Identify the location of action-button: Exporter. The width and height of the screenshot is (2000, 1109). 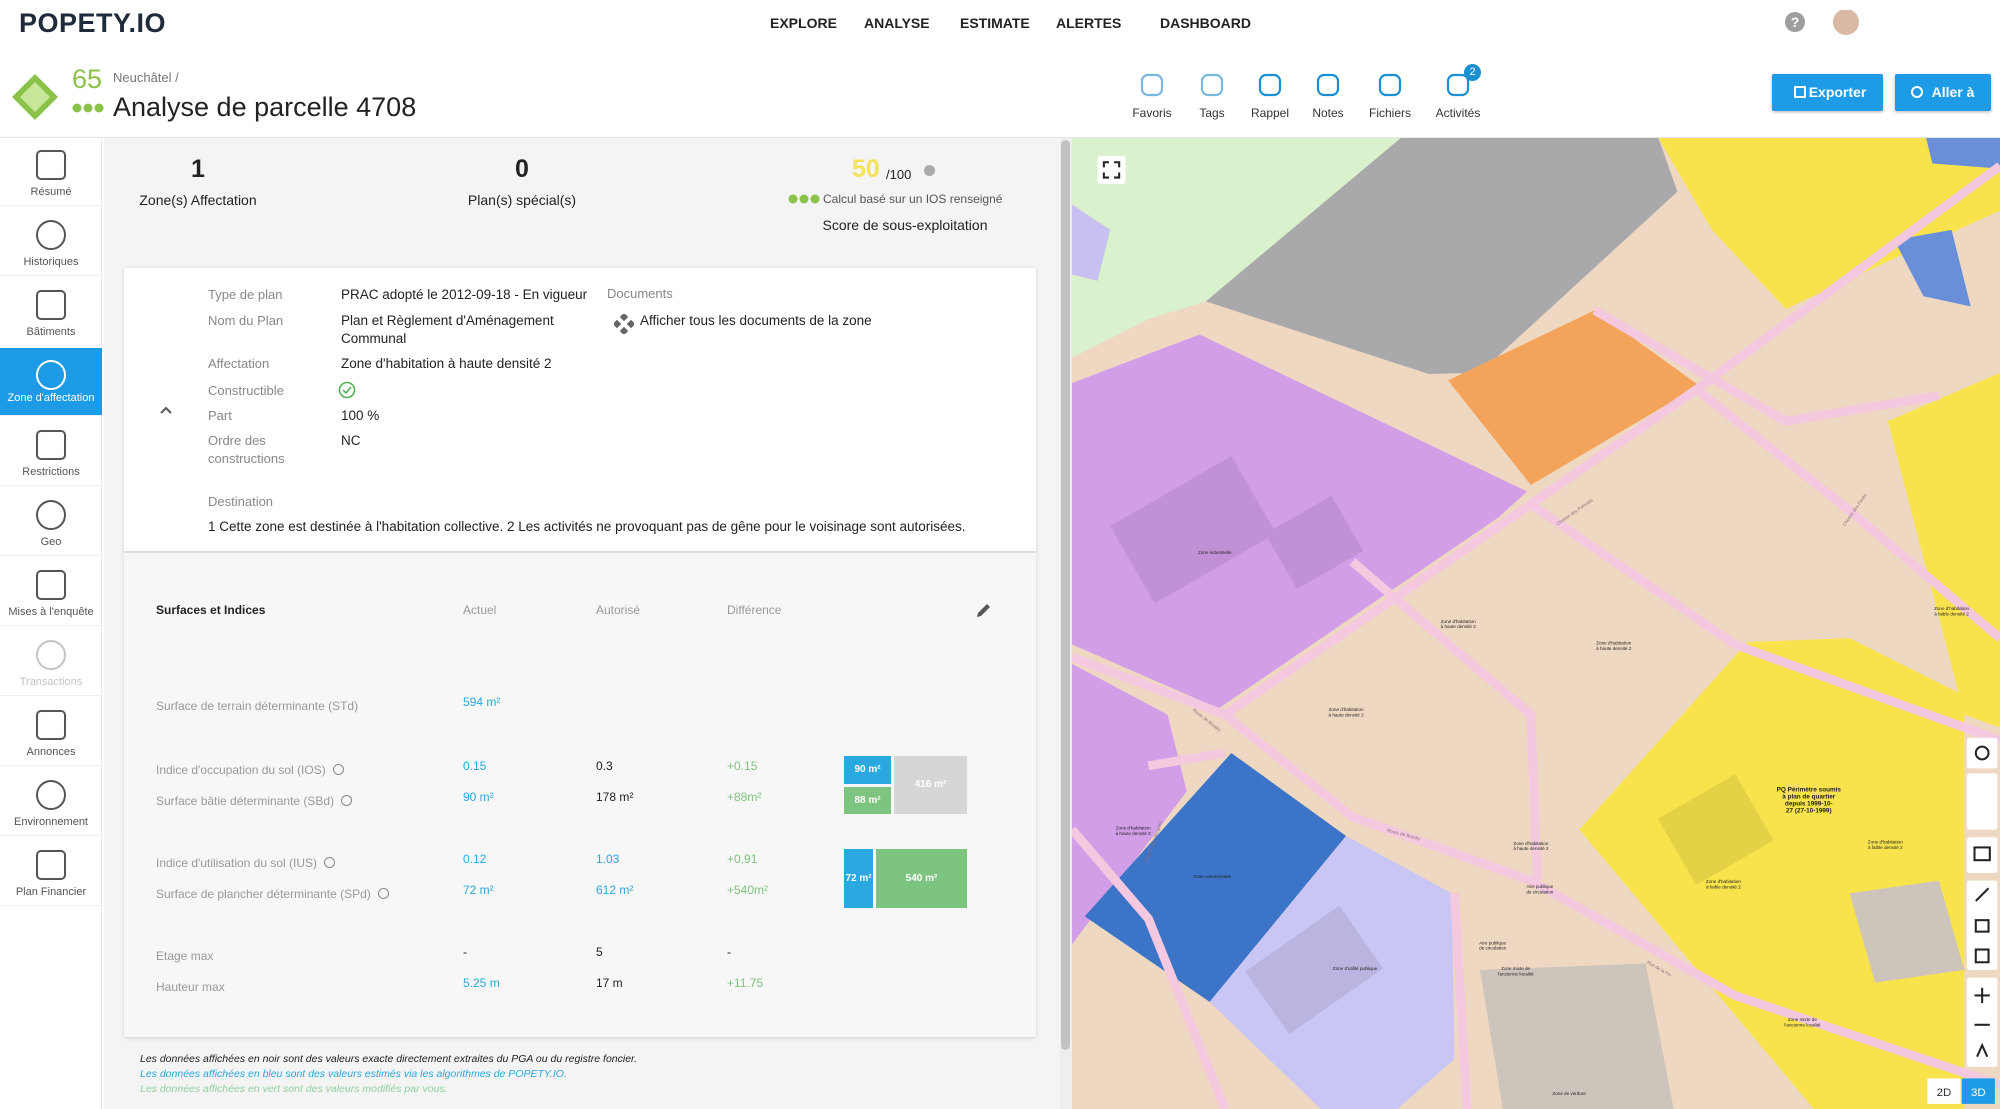
(1827, 92).